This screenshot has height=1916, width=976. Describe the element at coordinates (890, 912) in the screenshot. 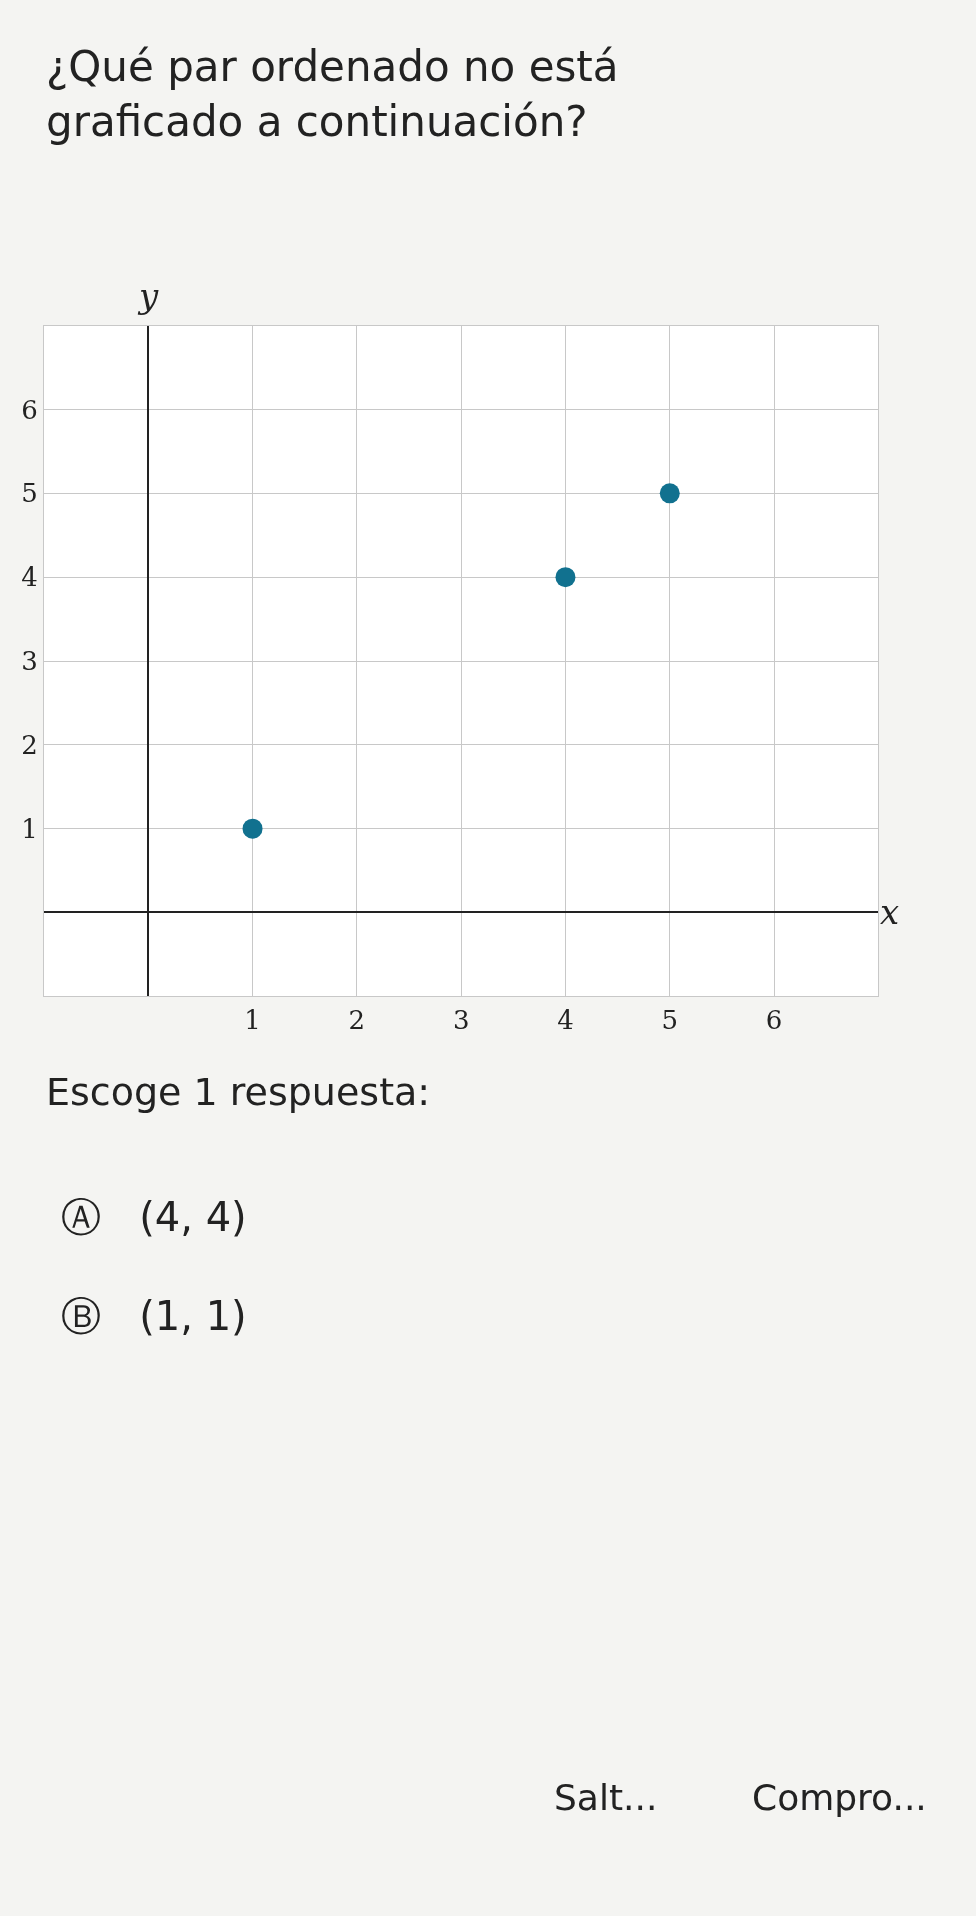

I see `x-axis-title: x` at that location.